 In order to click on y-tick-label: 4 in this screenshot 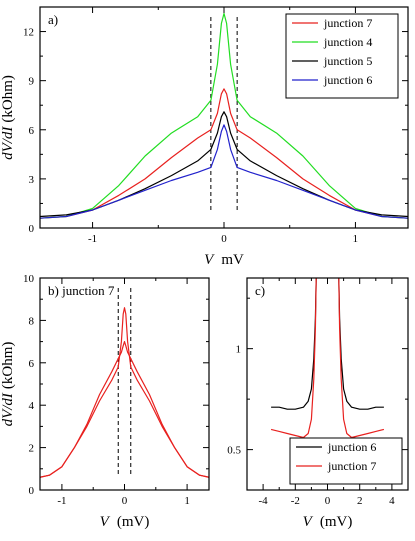, I will do `click(32, 406)`.